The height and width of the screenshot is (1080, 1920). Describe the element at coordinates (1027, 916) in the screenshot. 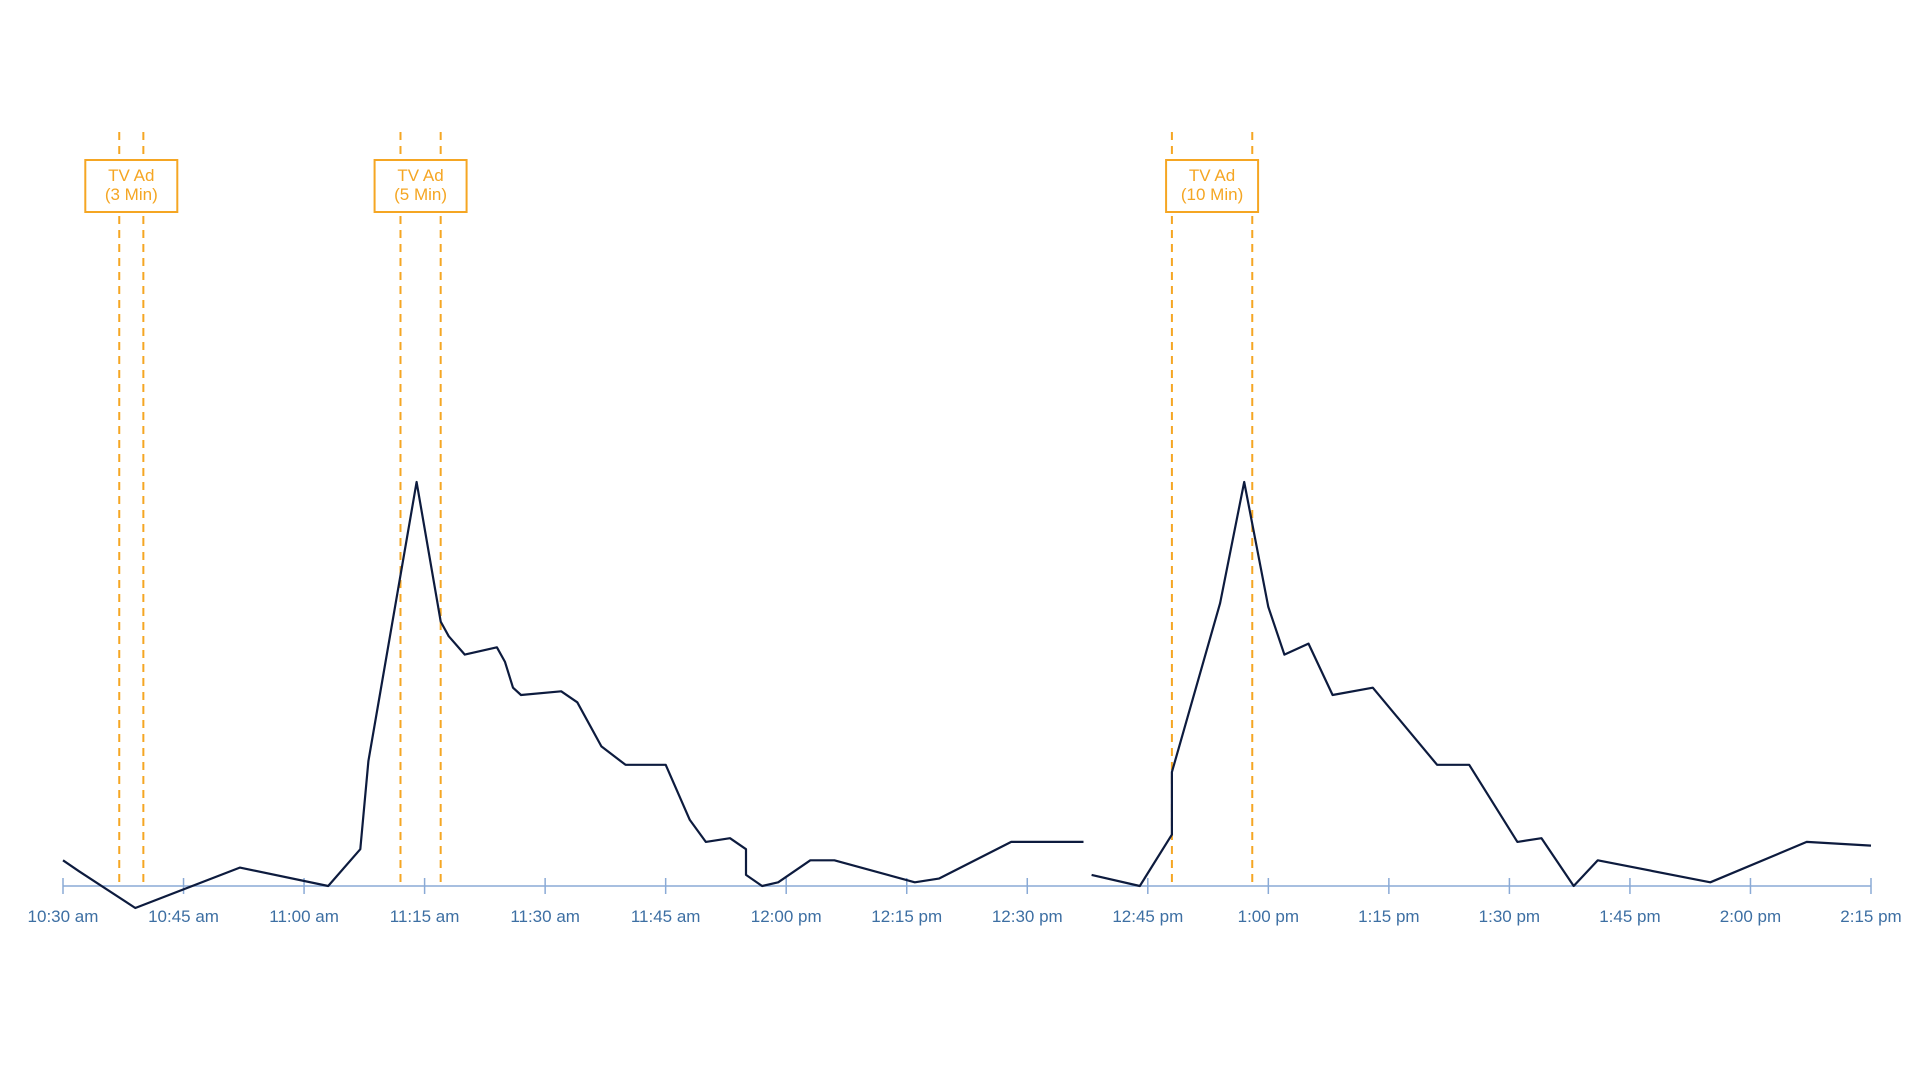

I see `x-tick-label: 12:30 pm` at that location.